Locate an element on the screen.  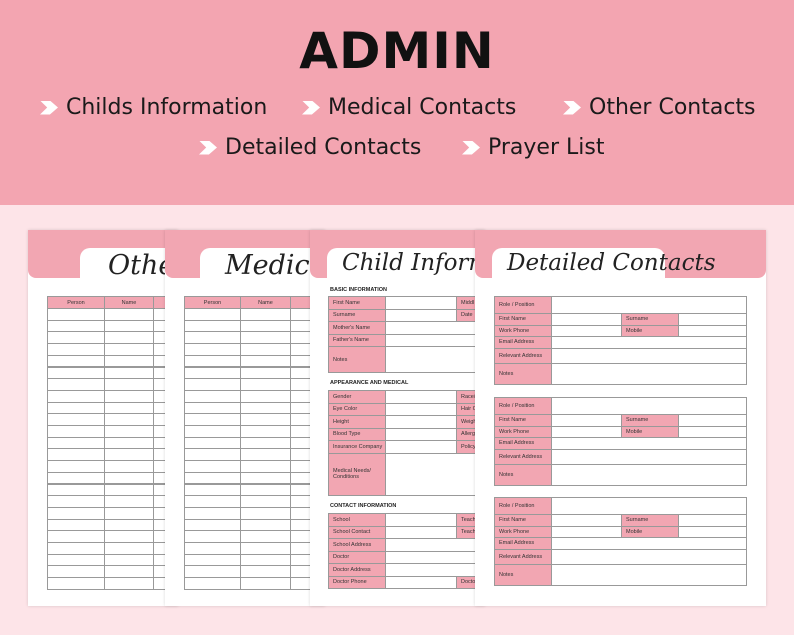
feature-item: Childs Information is located at coordinates (153, 107).